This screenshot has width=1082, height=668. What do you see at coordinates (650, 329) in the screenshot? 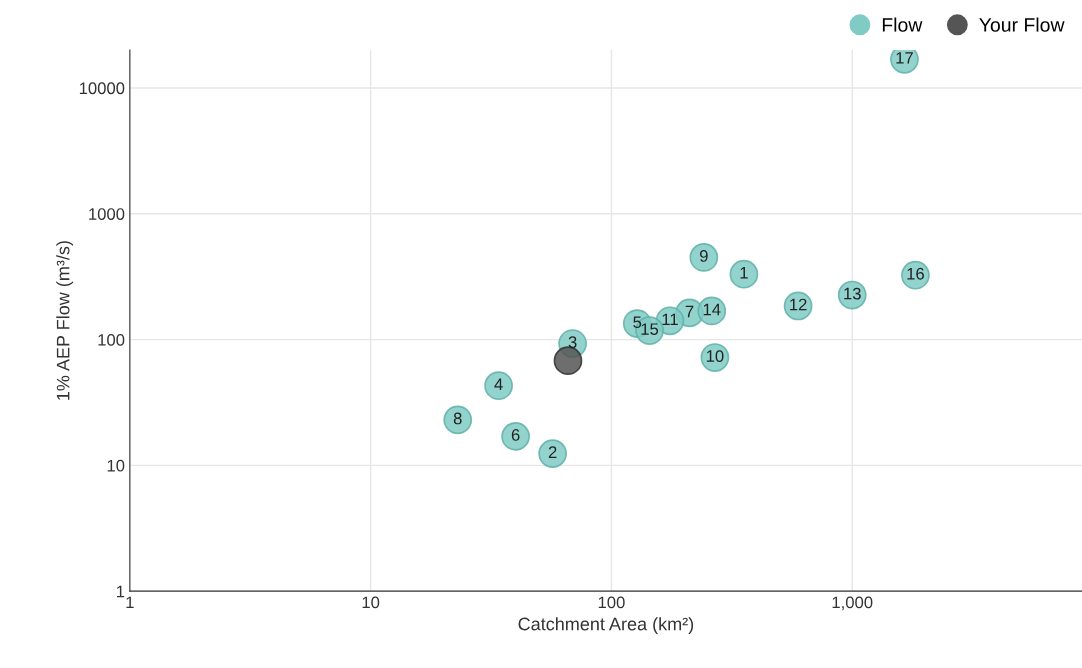
I see `annotation: 15` at bounding box center [650, 329].